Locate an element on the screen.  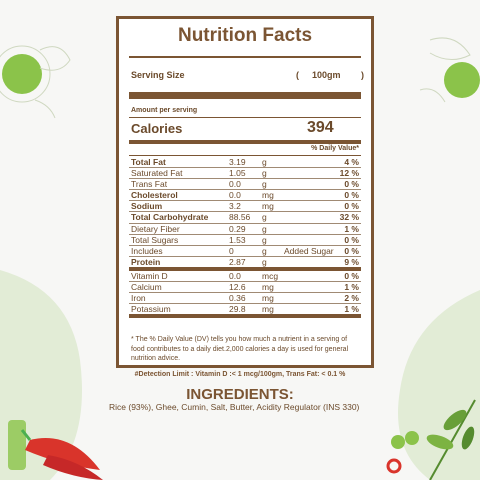
nutrient-daily-value: 12 % is located at coordinates (349, 173).